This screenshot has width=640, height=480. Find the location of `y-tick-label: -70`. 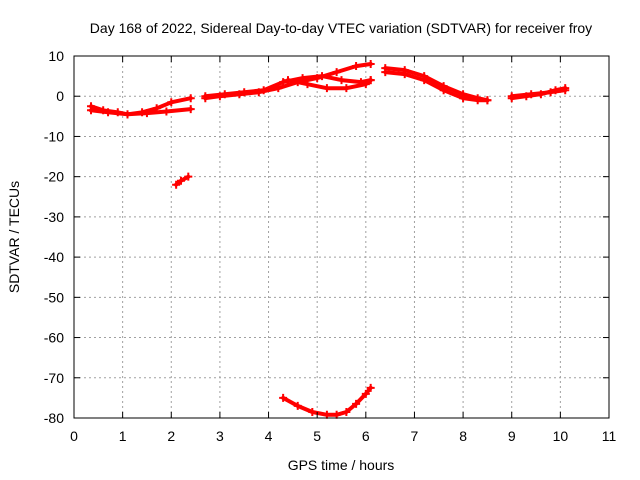

y-tick-label: -70 is located at coordinates (54, 378).